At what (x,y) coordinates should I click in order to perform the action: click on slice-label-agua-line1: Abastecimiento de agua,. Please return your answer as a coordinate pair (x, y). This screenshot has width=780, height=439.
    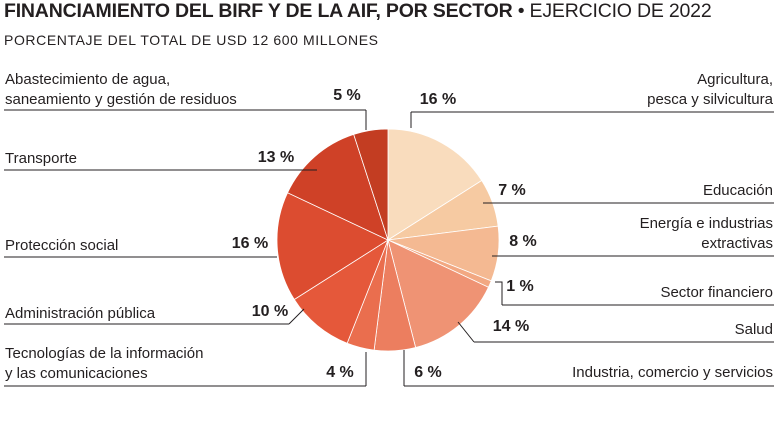
    Looking at the image, I should click on (87, 79).